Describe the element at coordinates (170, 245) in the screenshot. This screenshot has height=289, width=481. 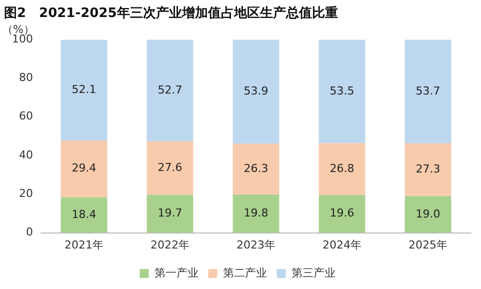
I see `x-tick-label: 2022年` at that location.